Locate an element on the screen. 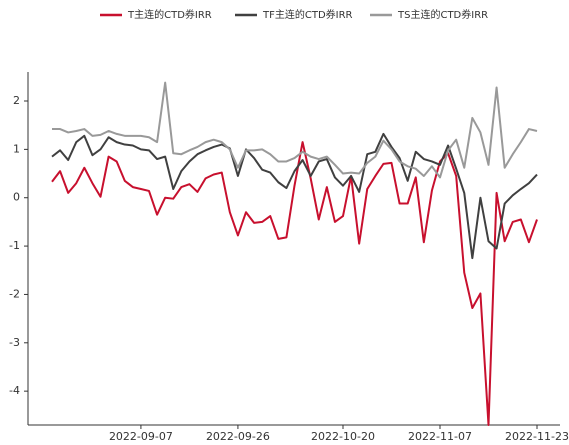 This screenshot has width=569, height=445. y-tick-label: 1 is located at coordinates (16, 148).